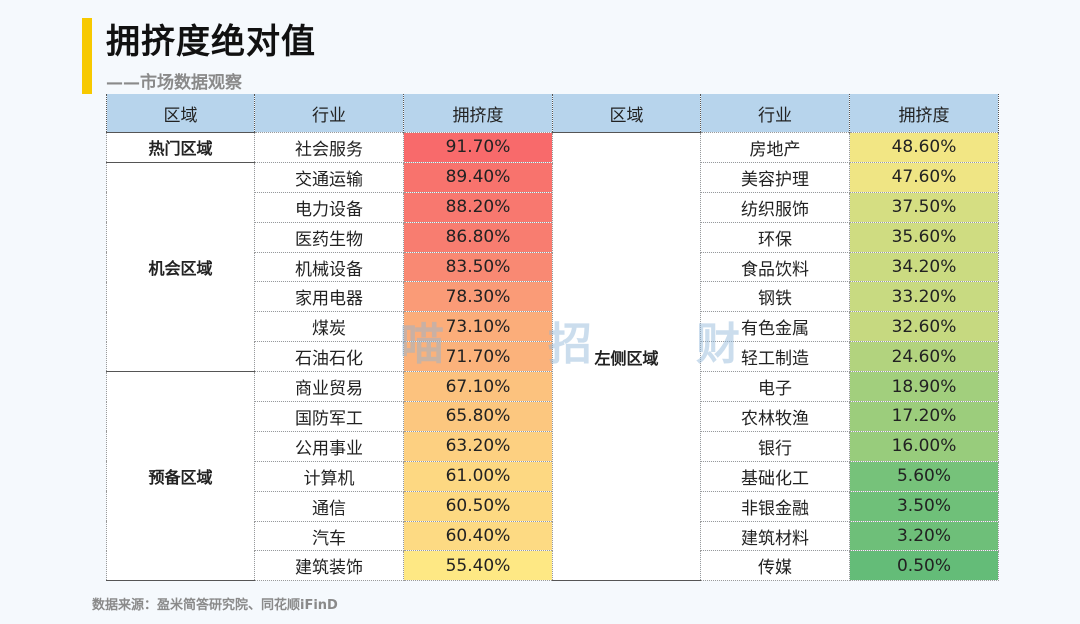  What do you see at coordinates (924, 327) in the screenshot?
I see `crowding-value-cell: 32.60%` at bounding box center [924, 327].